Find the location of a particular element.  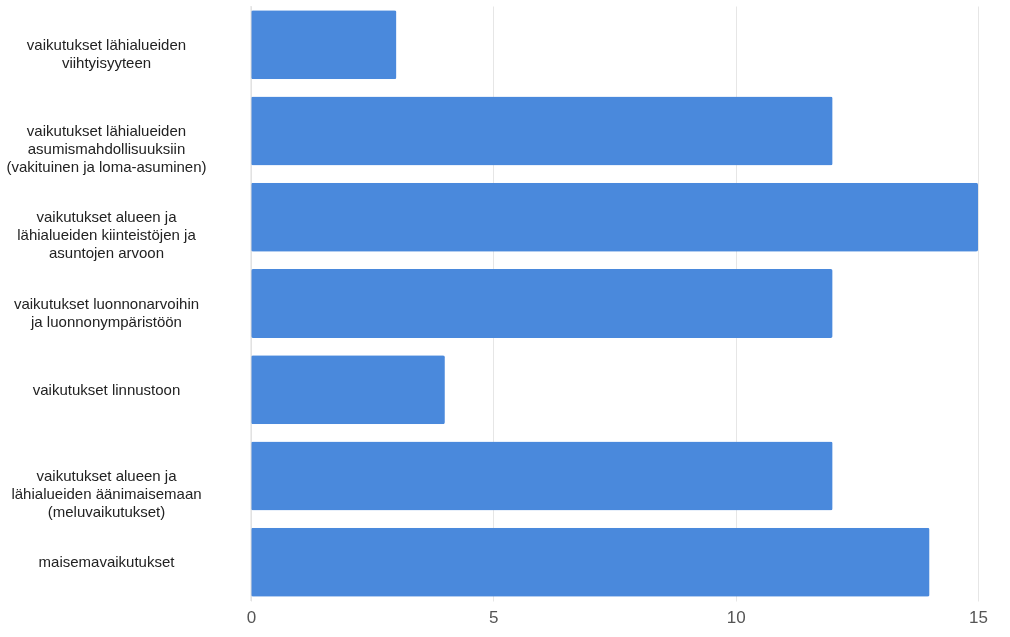

x-tick-label: 15 is located at coordinates (978, 617).